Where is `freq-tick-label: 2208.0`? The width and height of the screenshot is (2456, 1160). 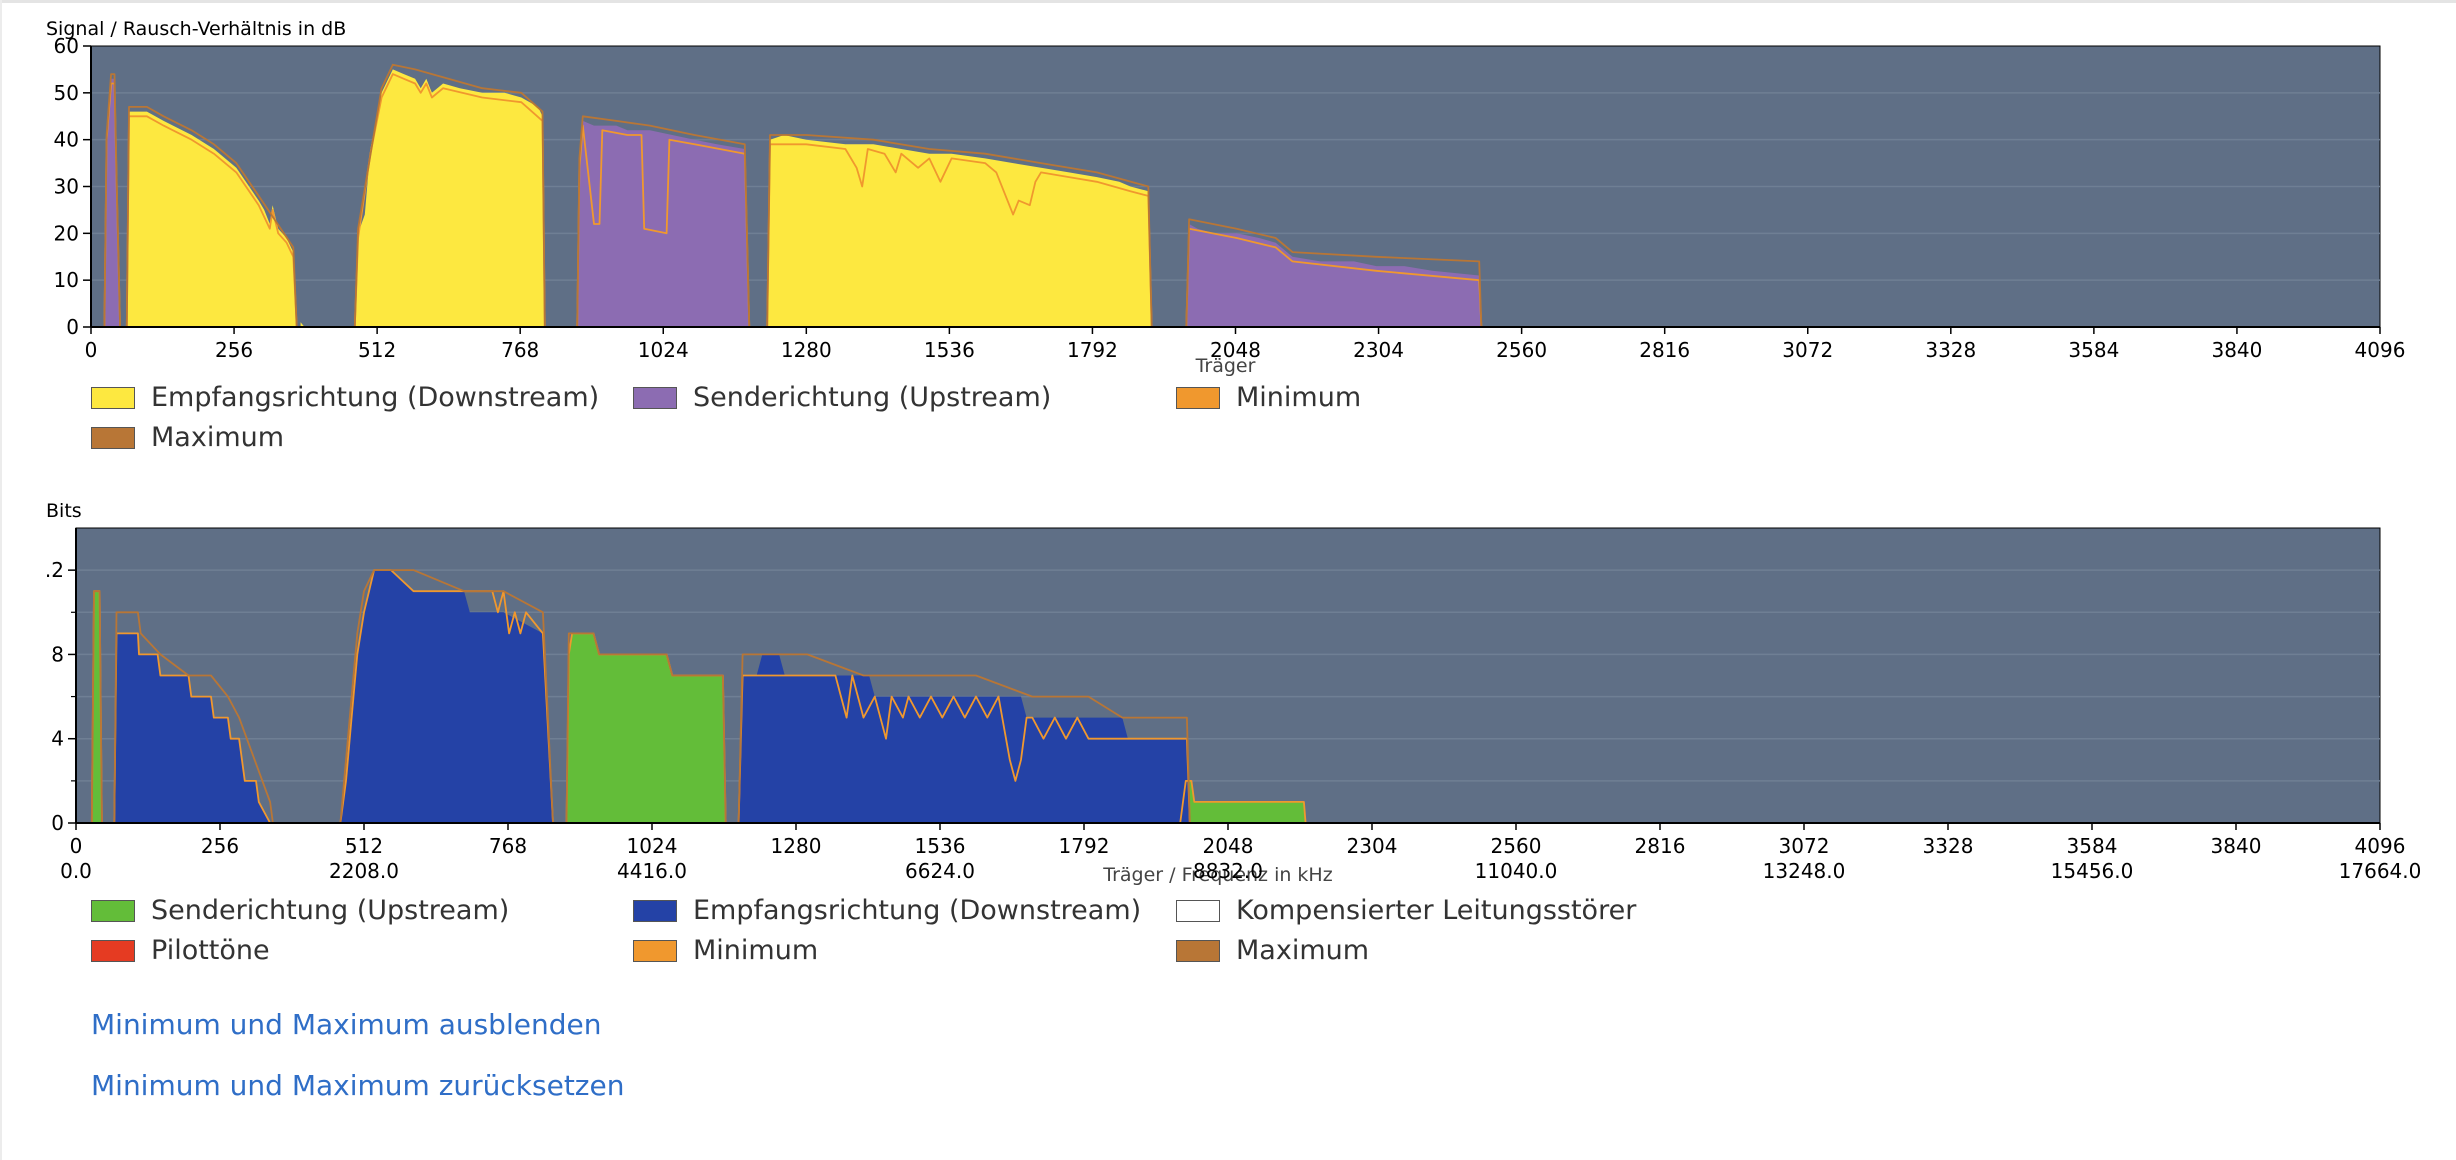
freq-tick-label: 2208.0 is located at coordinates (364, 871).